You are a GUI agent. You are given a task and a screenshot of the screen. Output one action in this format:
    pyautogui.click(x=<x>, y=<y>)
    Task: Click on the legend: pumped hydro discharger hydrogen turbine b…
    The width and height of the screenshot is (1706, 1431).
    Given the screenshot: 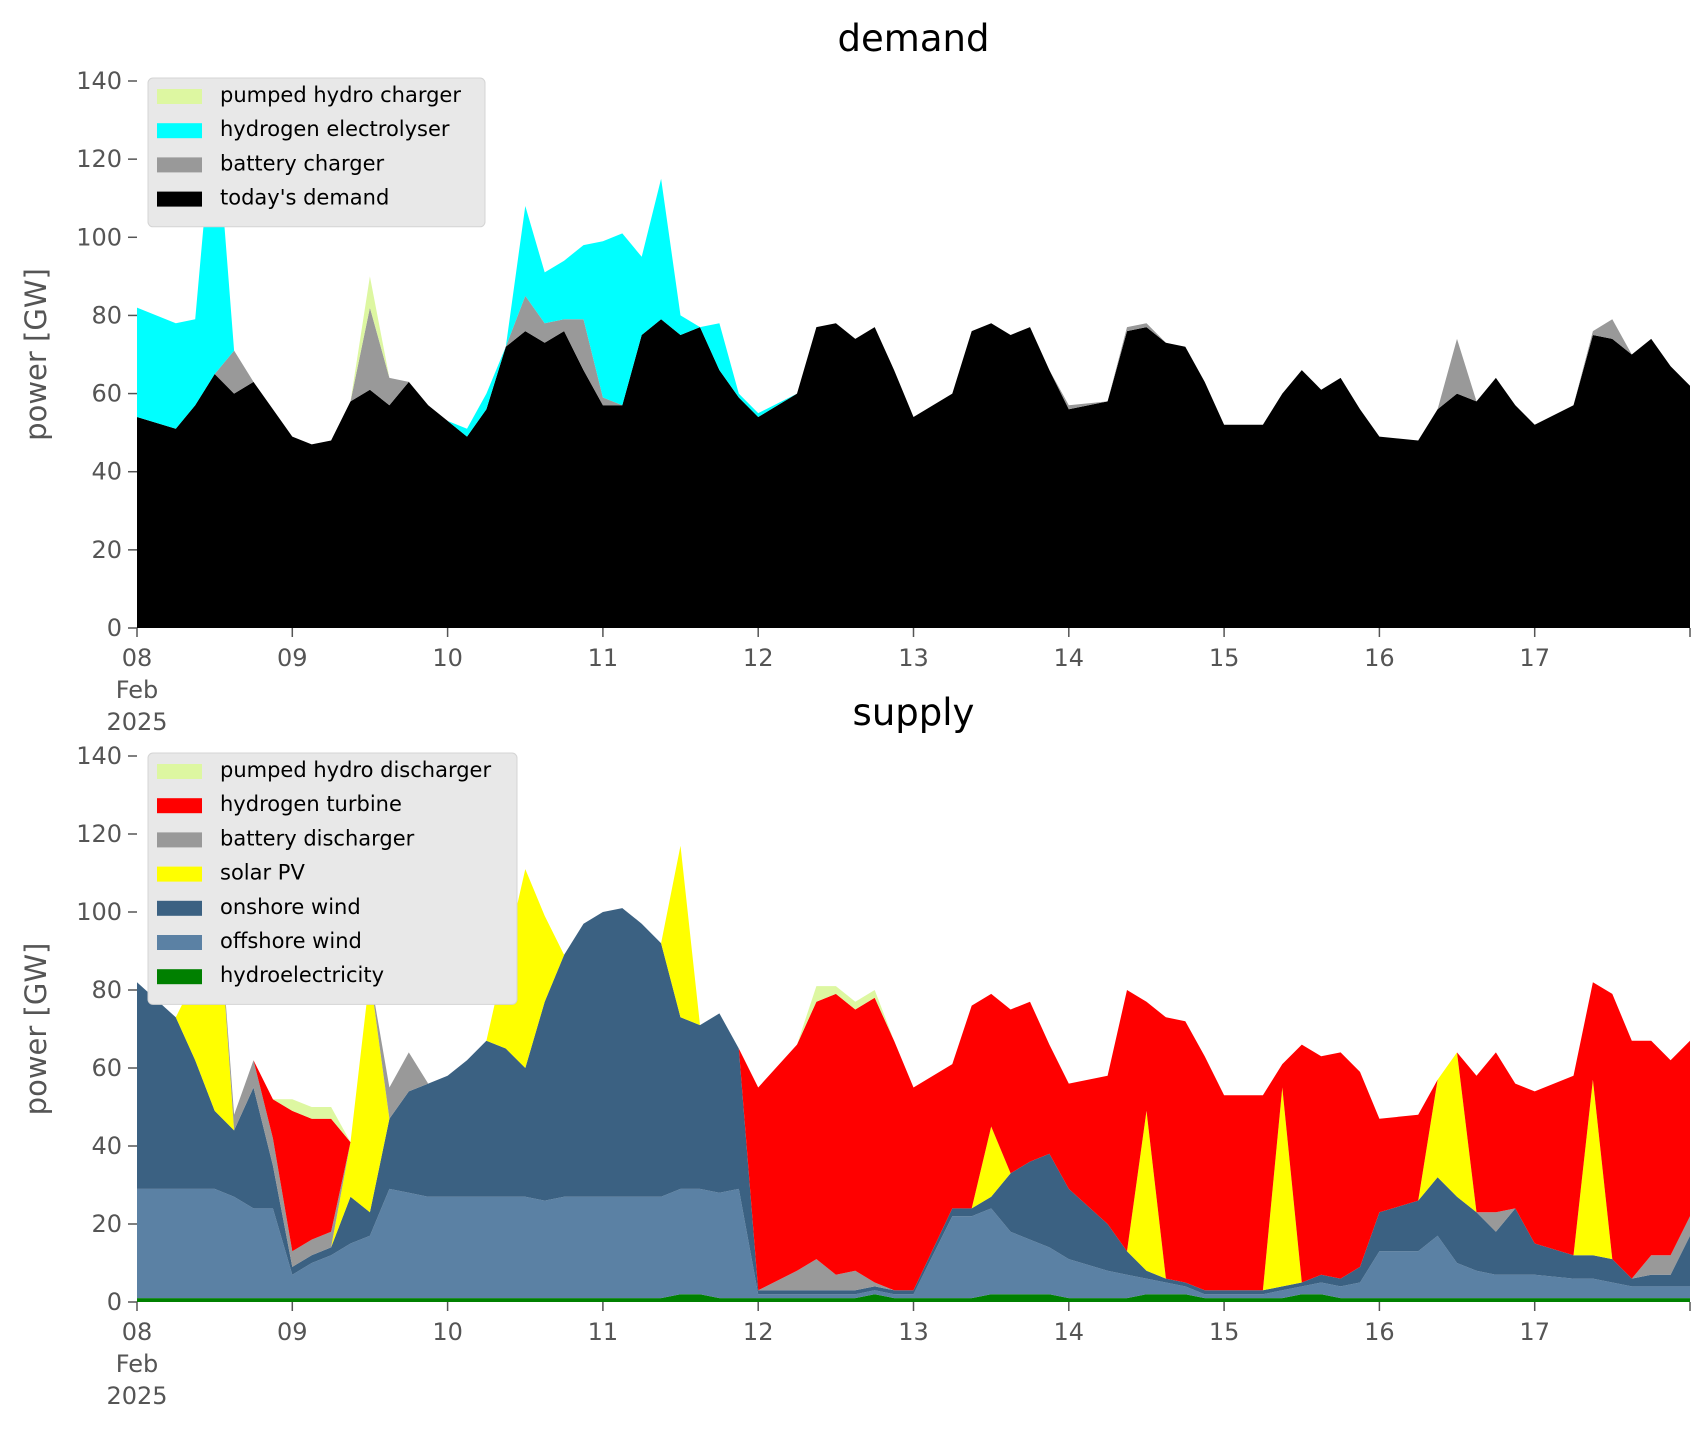 What is the action you would take?
    pyautogui.click(x=332, y=878)
    